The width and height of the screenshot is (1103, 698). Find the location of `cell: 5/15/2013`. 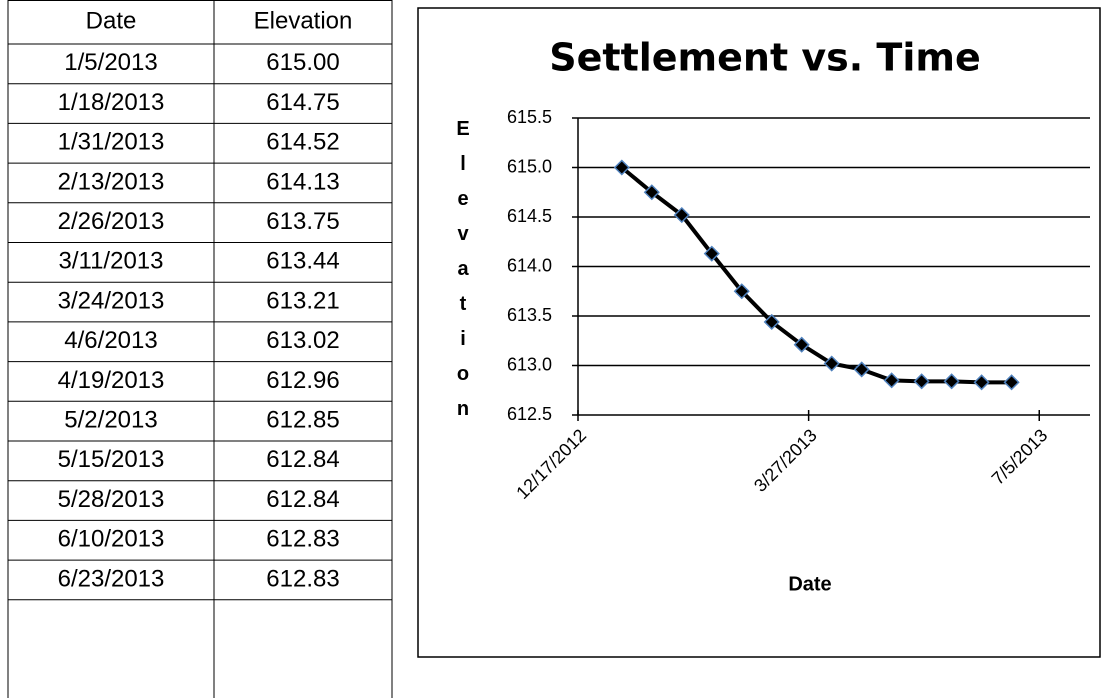

cell: 5/15/2013 is located at coordinates (111, 459).